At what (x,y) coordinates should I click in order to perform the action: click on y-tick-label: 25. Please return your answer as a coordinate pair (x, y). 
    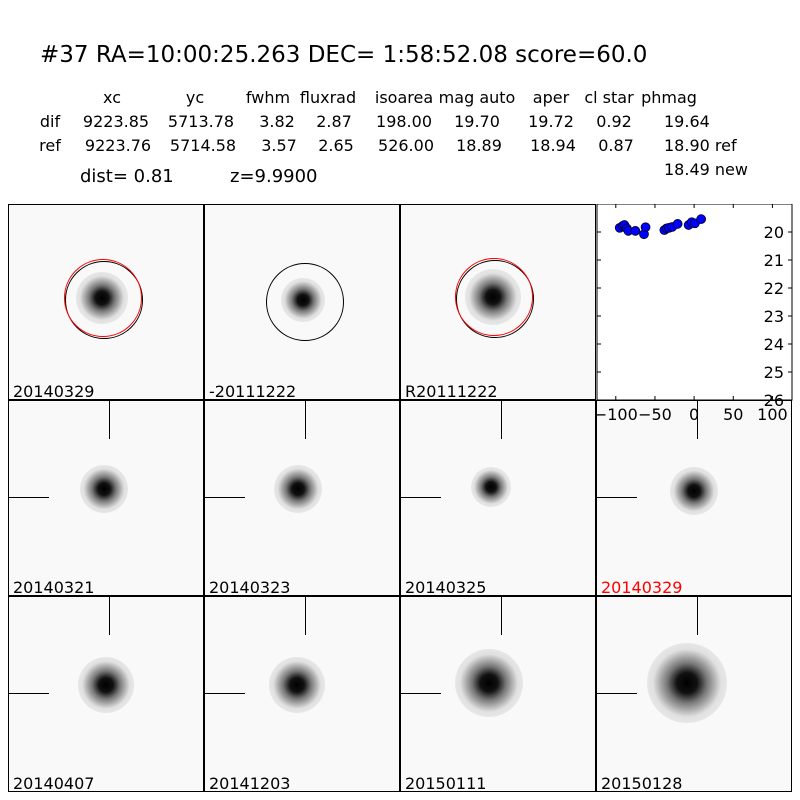
    Looking at the image, I should click on (774, 372).